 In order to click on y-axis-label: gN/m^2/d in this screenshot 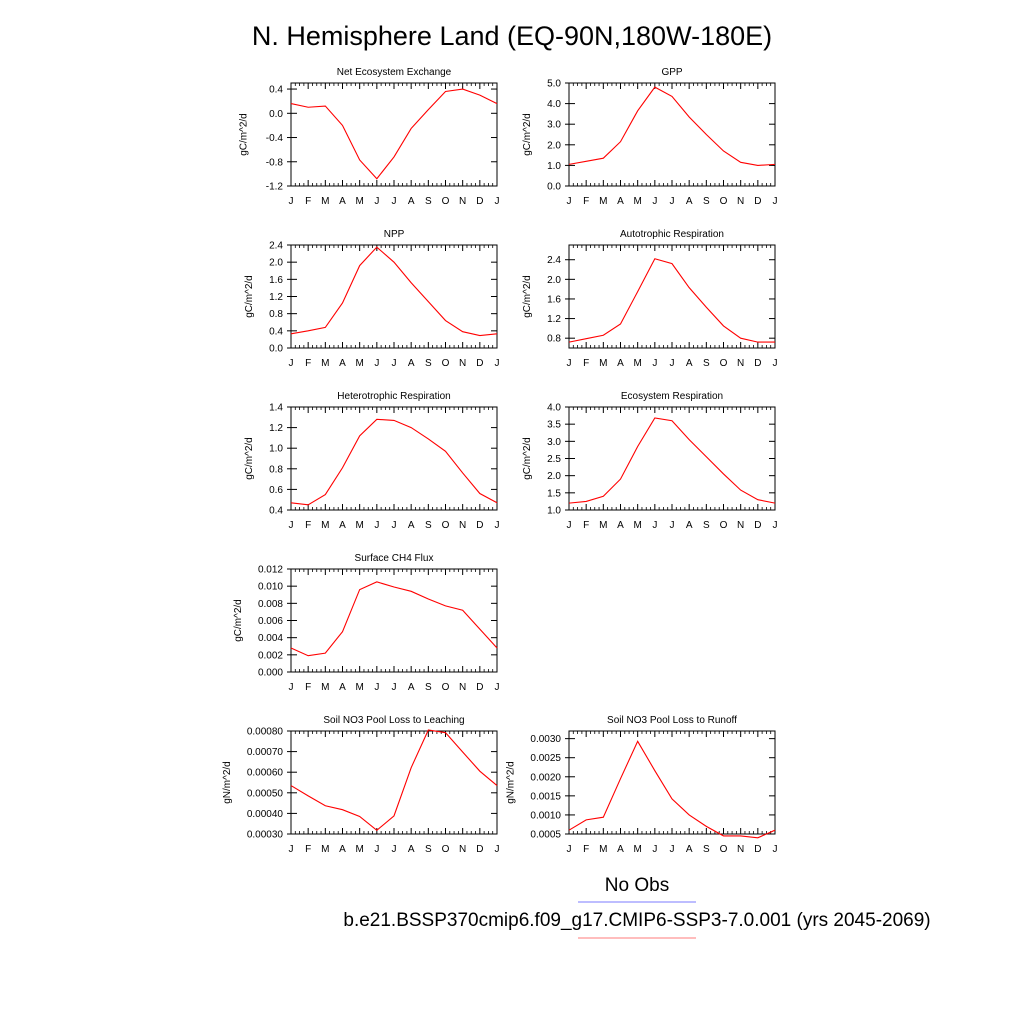, I will do `click(227, 782)`.